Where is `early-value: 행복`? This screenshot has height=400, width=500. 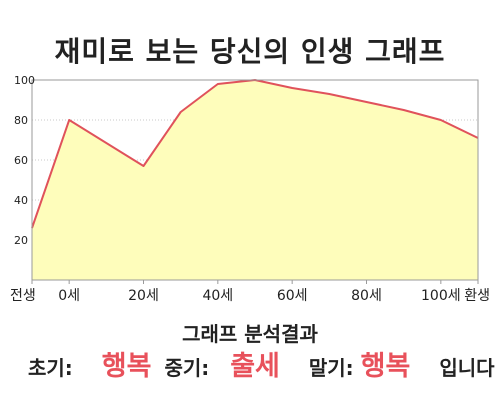 early-value: 행복 is located at coordinates (126, 366).